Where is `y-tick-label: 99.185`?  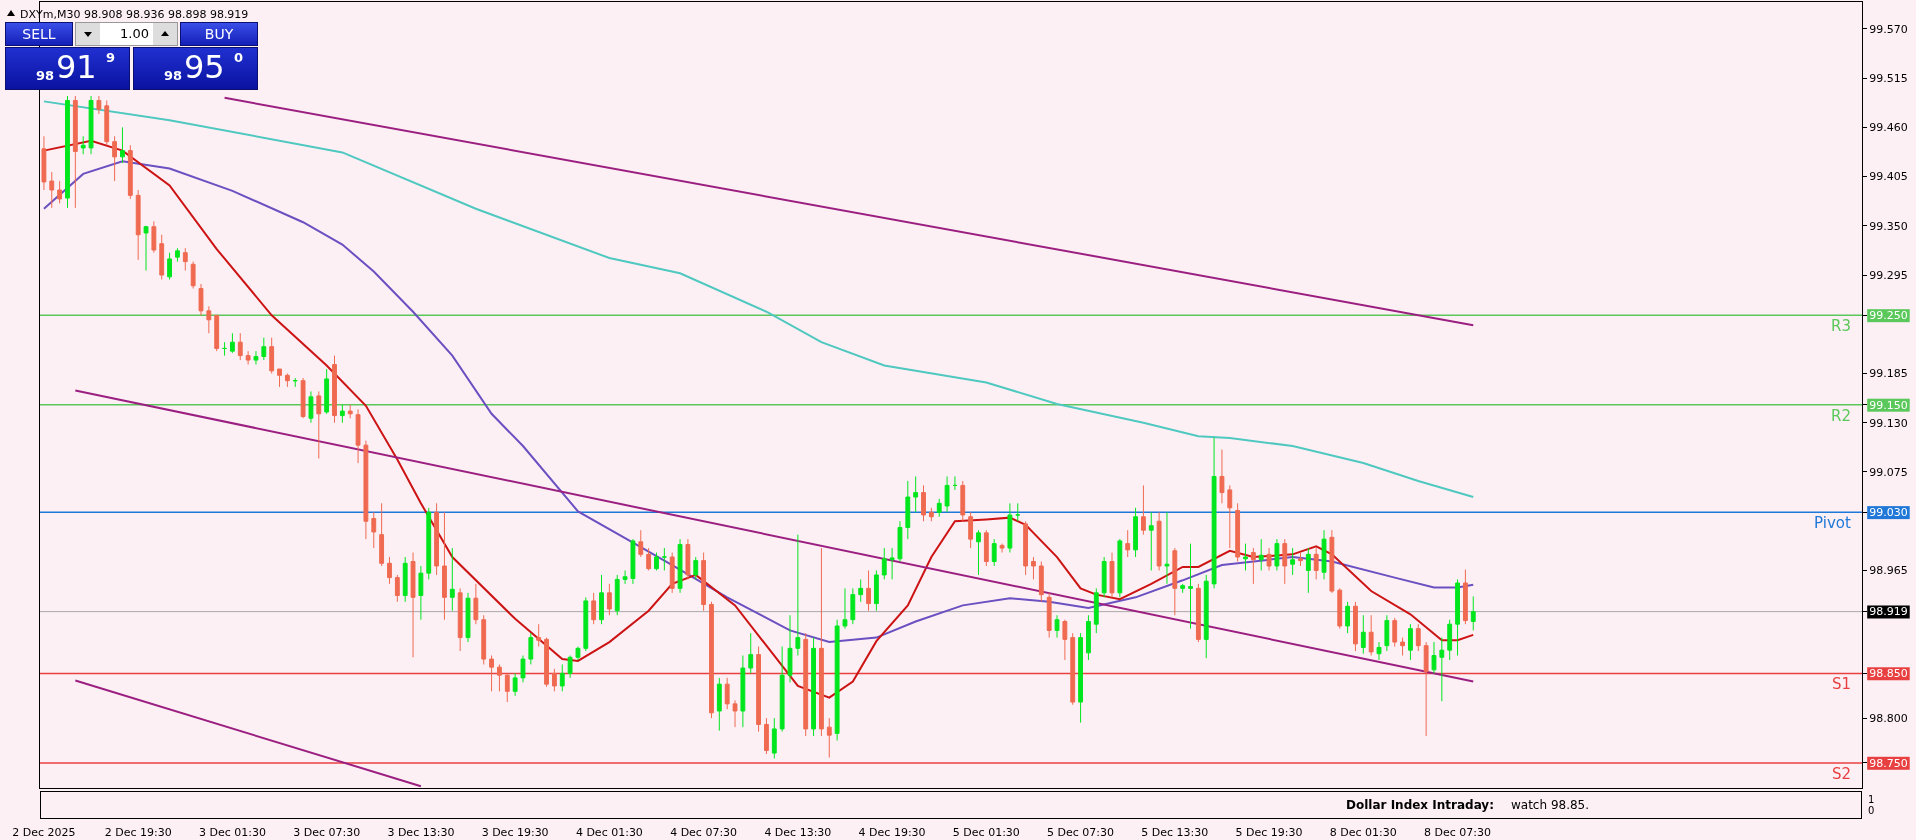 y-tick-label: 99.185 is located at coordinates (1888, 374).